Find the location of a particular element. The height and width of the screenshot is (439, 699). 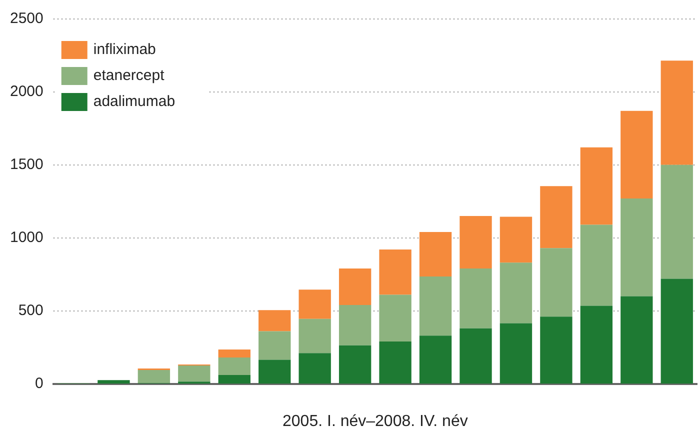

legend-label: infliximab is located at coordinates (124, 49).